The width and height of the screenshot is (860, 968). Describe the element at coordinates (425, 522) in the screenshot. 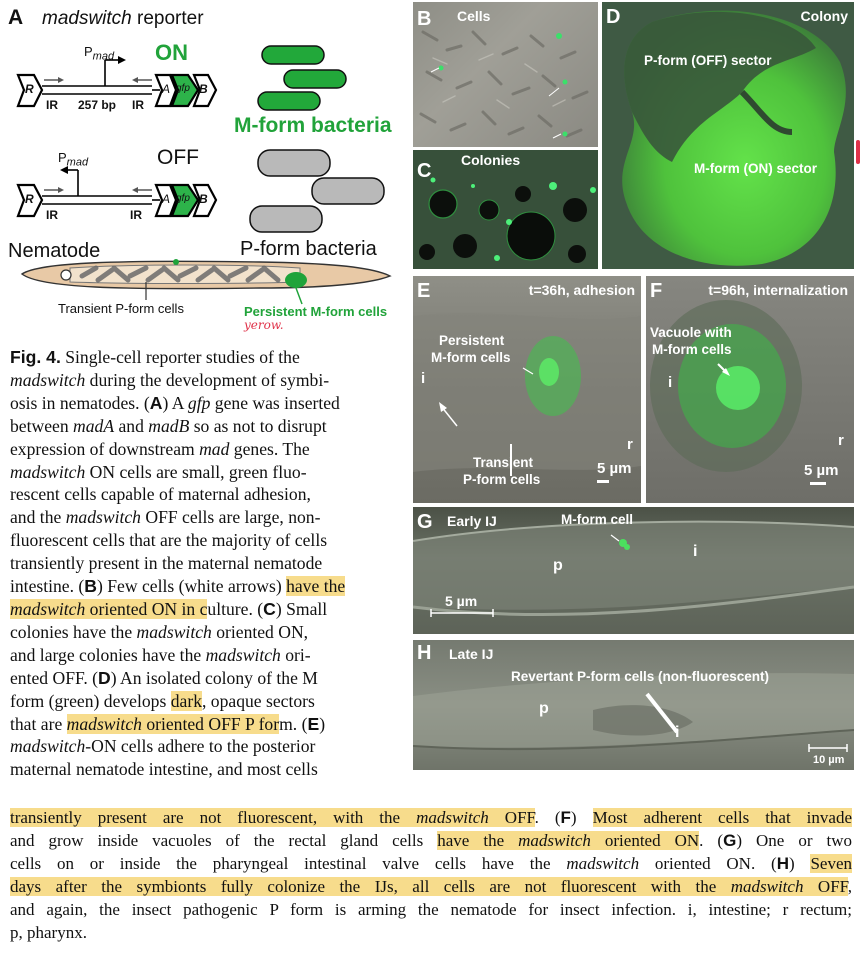

I see `panel-g-letter: G` at that location.